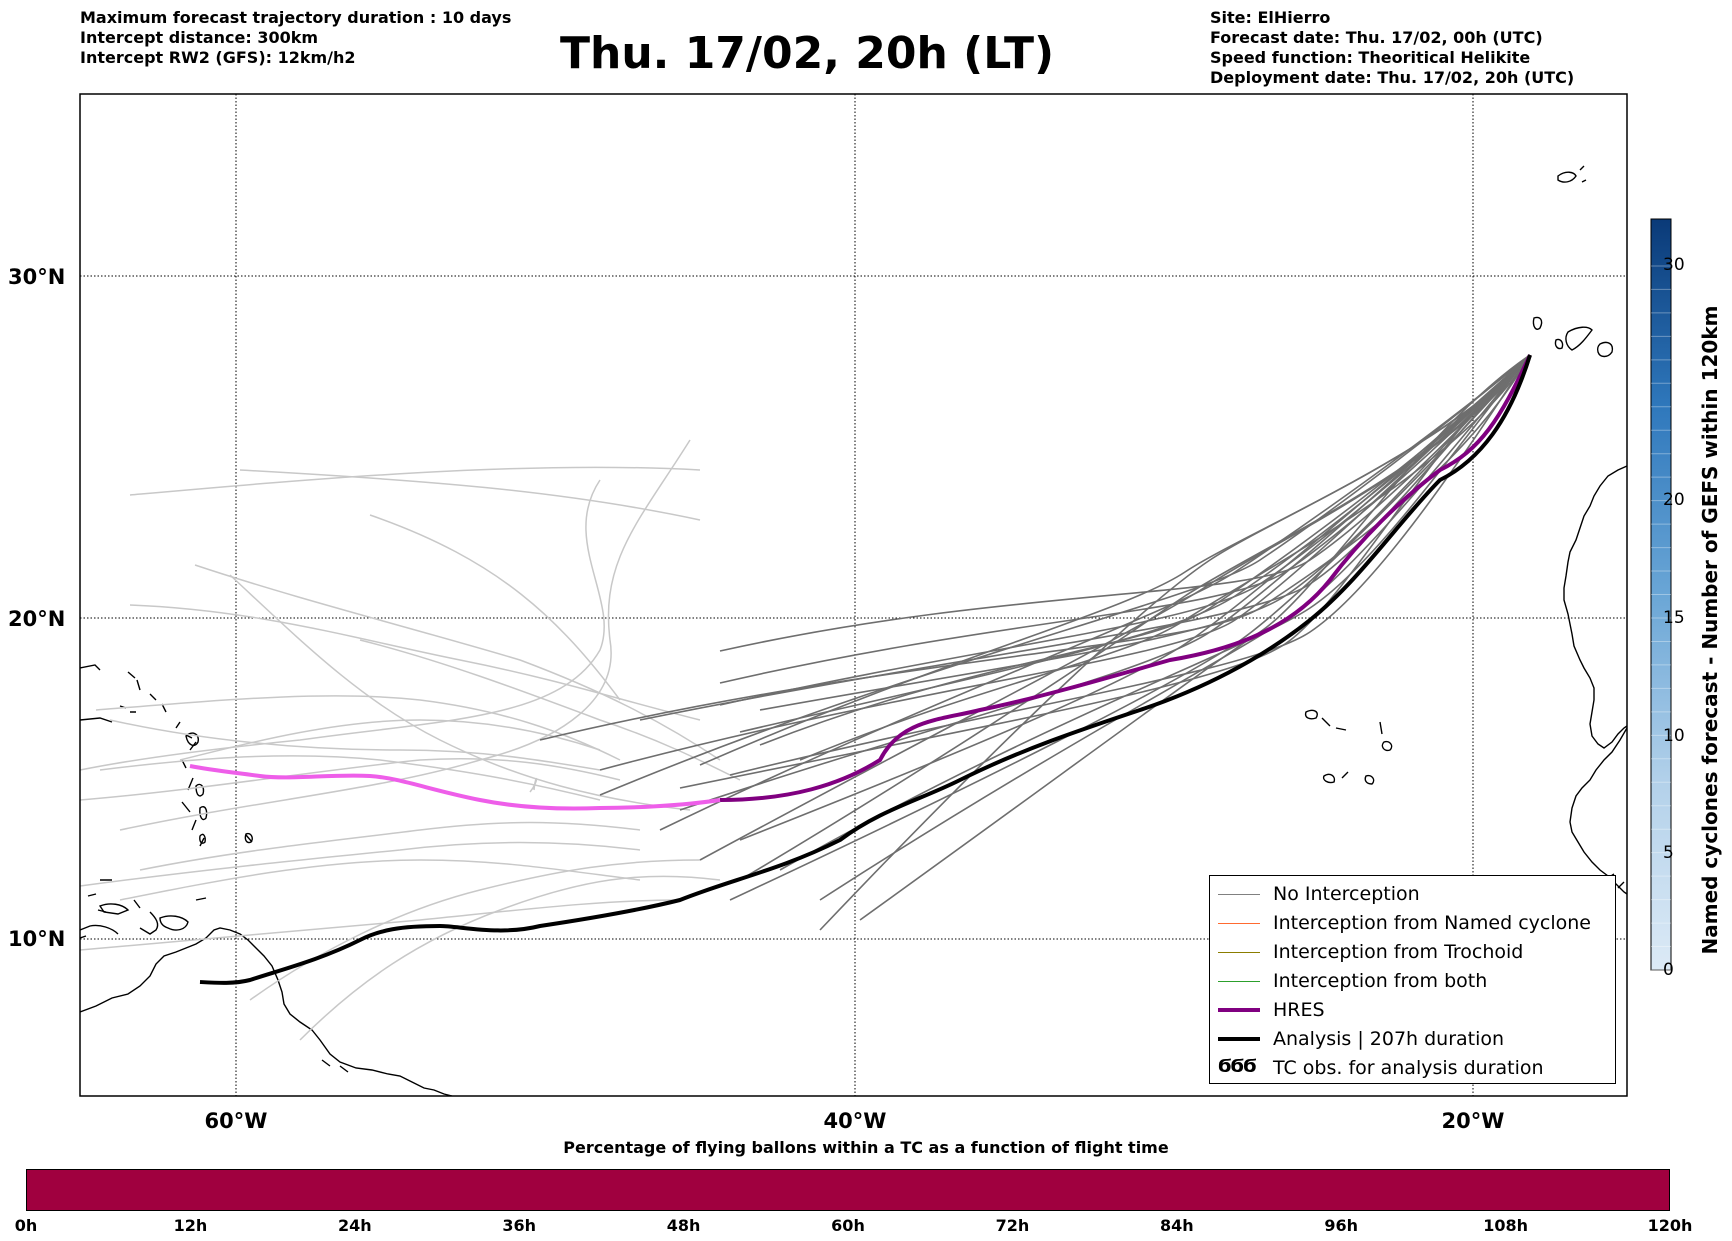  Describe the element at coordinates (1661, 618) in the screenshot. I see `colorbar-ticks` at that location.